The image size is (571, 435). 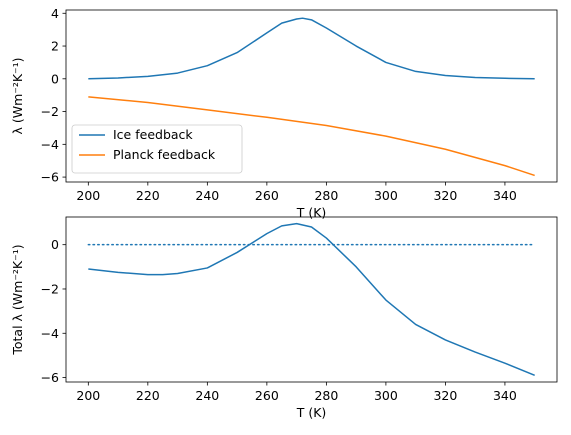 I want to click on top-y-tick-label: 4, so click(x=55, y=13).